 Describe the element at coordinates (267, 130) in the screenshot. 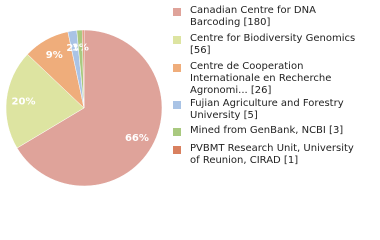

I see `legend-label: Mined from GenBank, NCBI [3]` at that location.